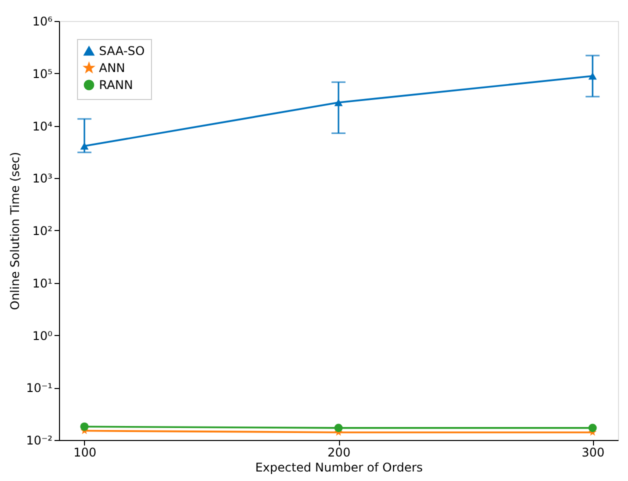 The width and height of the screenshot is (628, 481). What do you see at coordinates (42, 283) in the screenshot?
I see `y-tick-label: 10¹` at bounding box center [42, 283].